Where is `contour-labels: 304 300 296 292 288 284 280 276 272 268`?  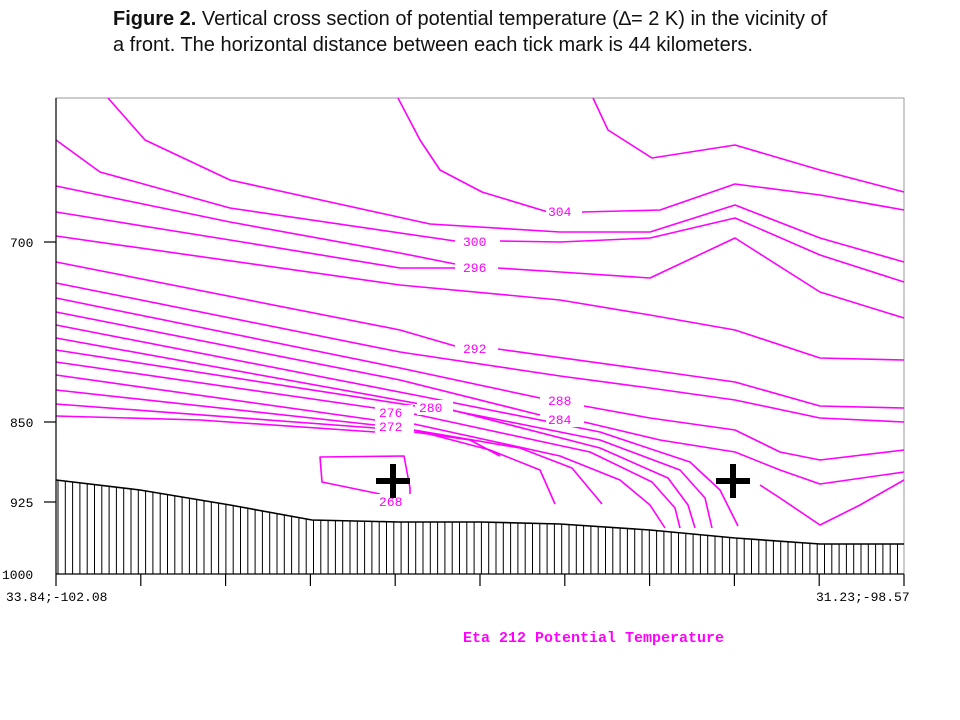 contour-labels: 304 300 296 292 288 284 280 276 272 268 is located at coordinates (479, 356).